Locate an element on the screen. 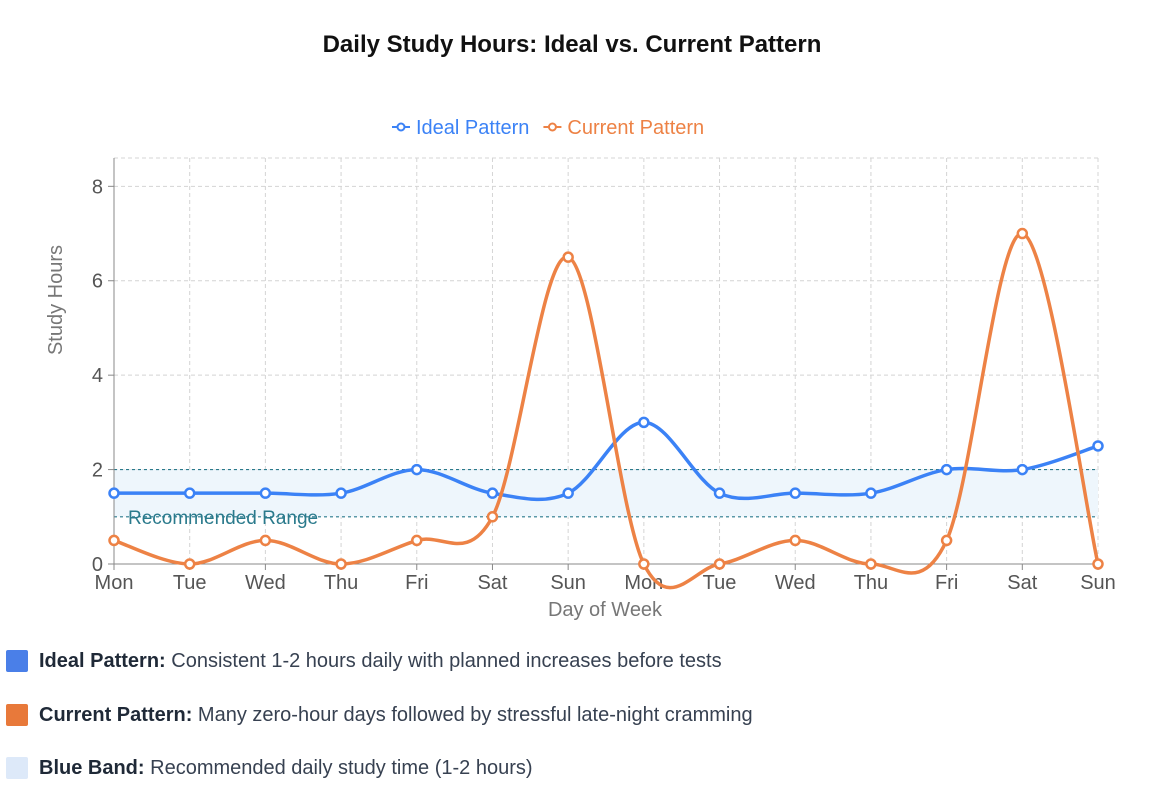 This screenshot has width=1174, height=811. y-tick-label: 0 is located at coordinates (97, 565).